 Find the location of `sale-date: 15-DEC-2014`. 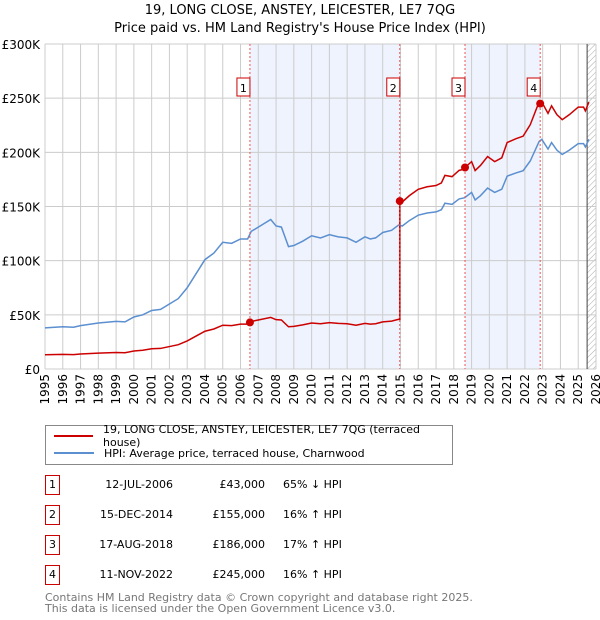

sale-date: 15-DEC-2014 is located at coordinates (136, 514).